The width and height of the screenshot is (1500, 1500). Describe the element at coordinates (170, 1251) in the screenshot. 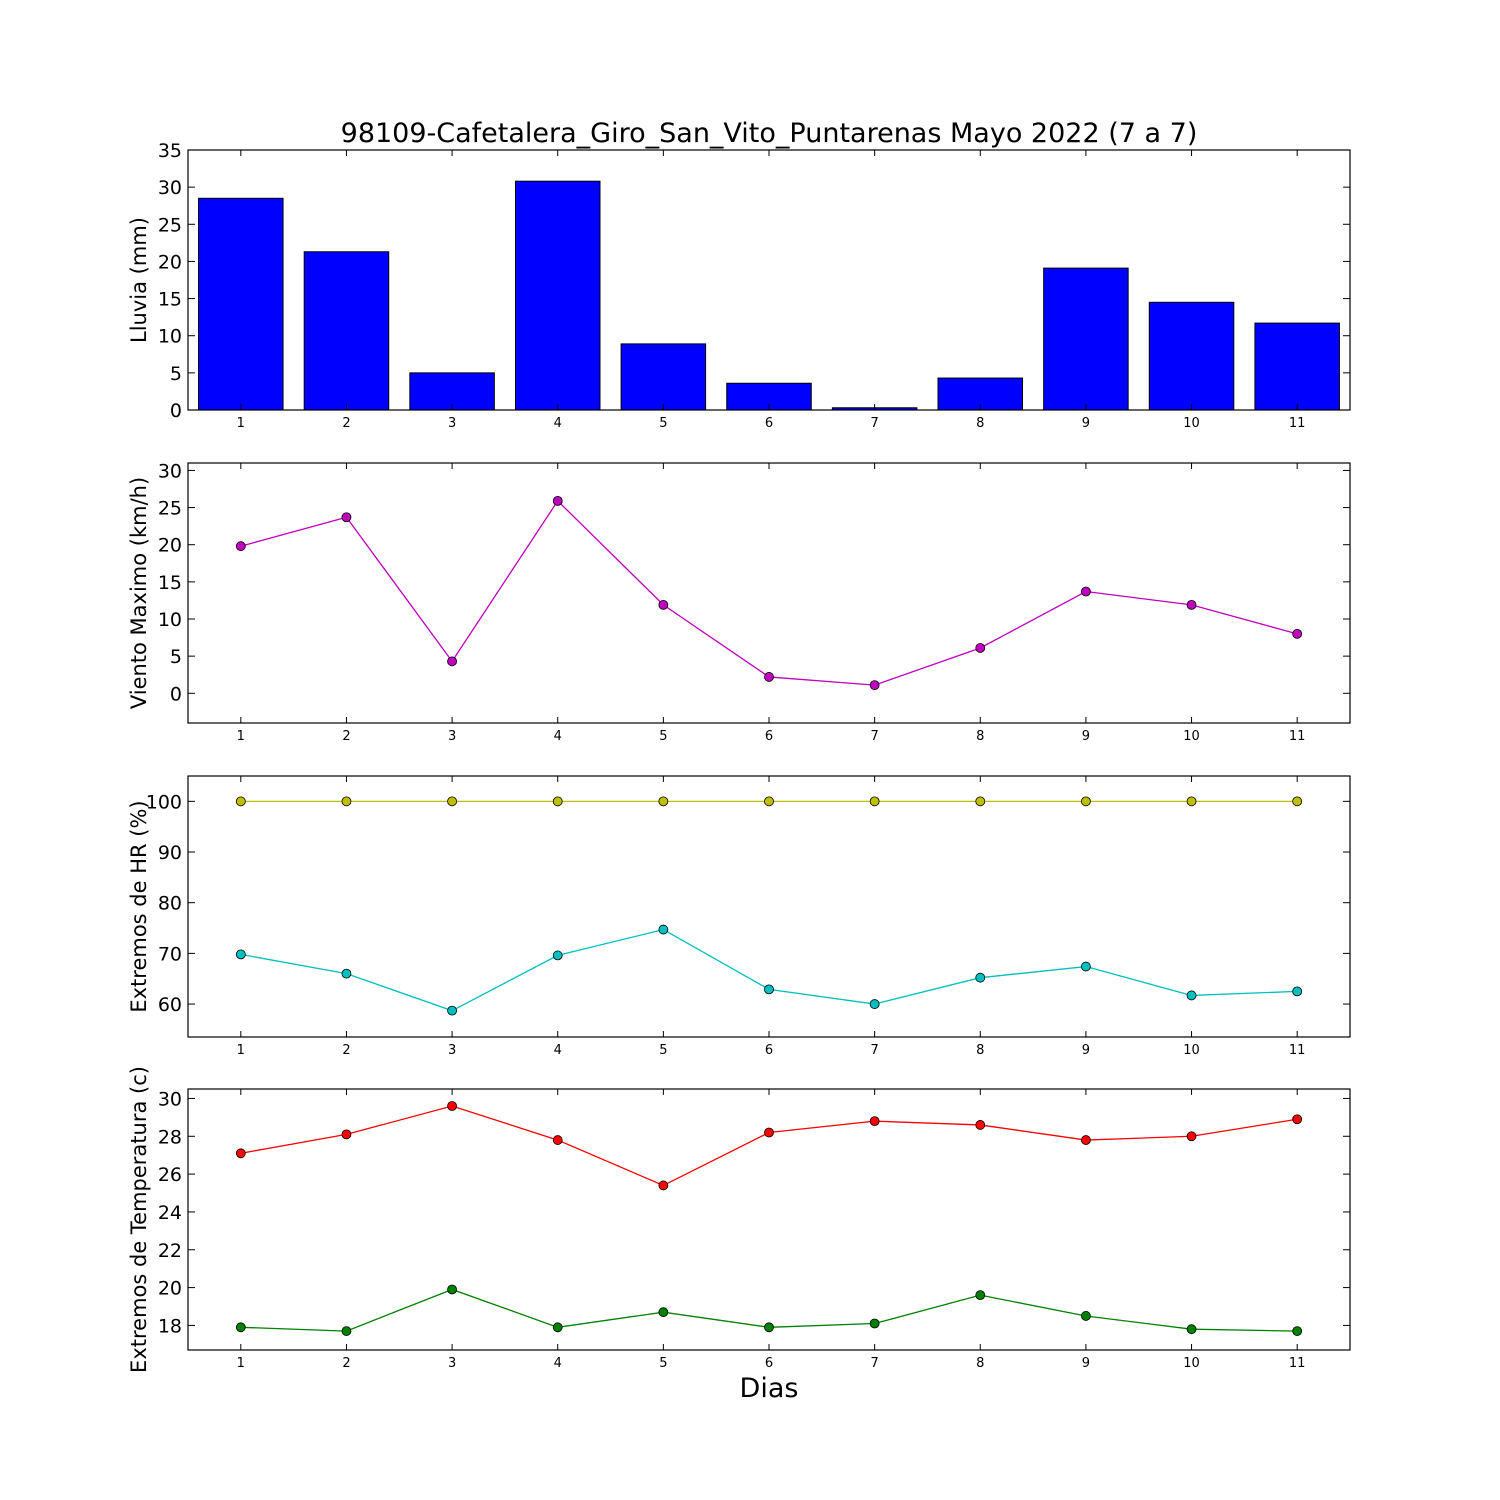

I see `y-tick-label: 22` at that location.